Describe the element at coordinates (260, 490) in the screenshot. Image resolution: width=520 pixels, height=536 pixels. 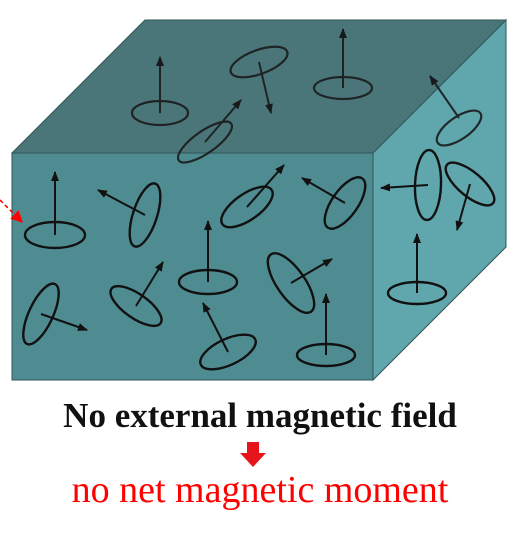
I see `result-caption: no net magnetic moment` at that location.